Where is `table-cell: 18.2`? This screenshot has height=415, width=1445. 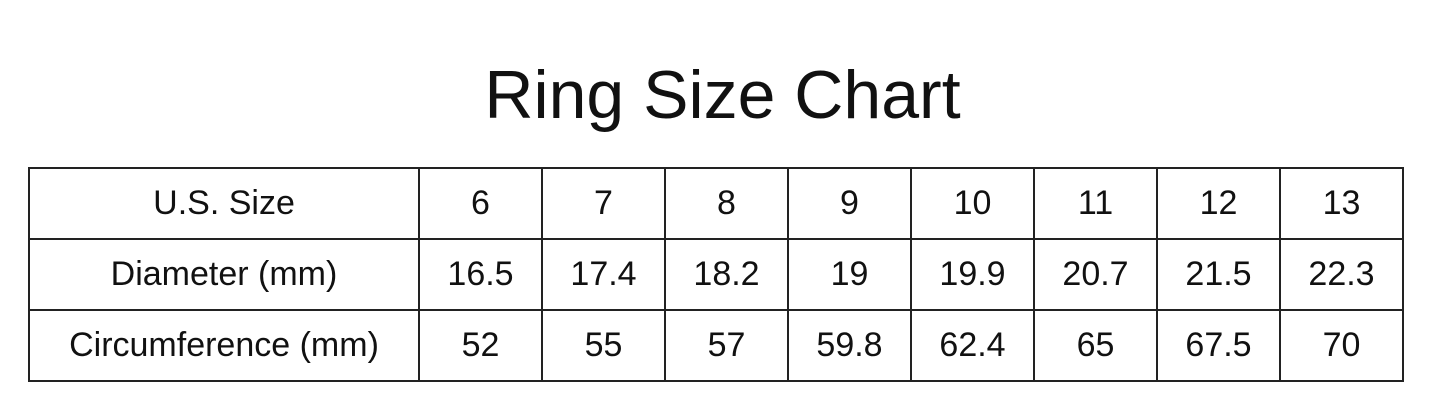
table-cell: 18.2 is located at coordinates (726, 274).